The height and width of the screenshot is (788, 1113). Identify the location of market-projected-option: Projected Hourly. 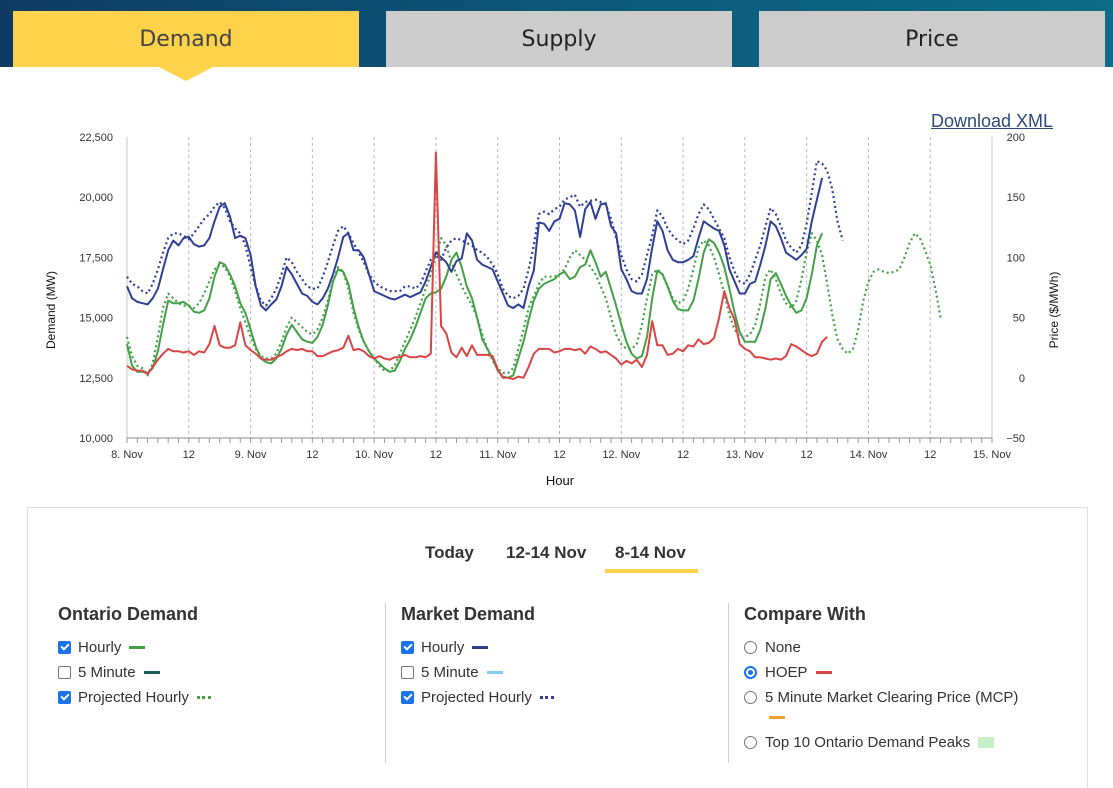
(477, 697).